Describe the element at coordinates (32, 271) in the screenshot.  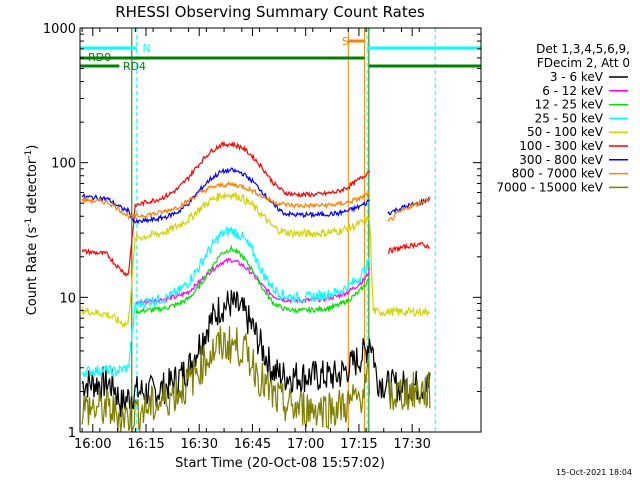
I see `y-axis-label-main: Count Rate (s` at that location.